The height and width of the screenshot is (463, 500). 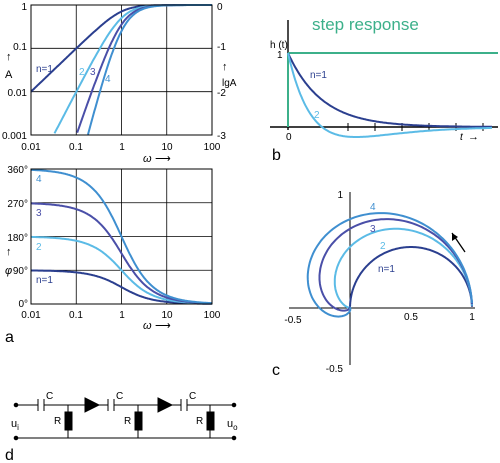 I want to click on amp-right-tick: -3, so click(x=221, y=136).